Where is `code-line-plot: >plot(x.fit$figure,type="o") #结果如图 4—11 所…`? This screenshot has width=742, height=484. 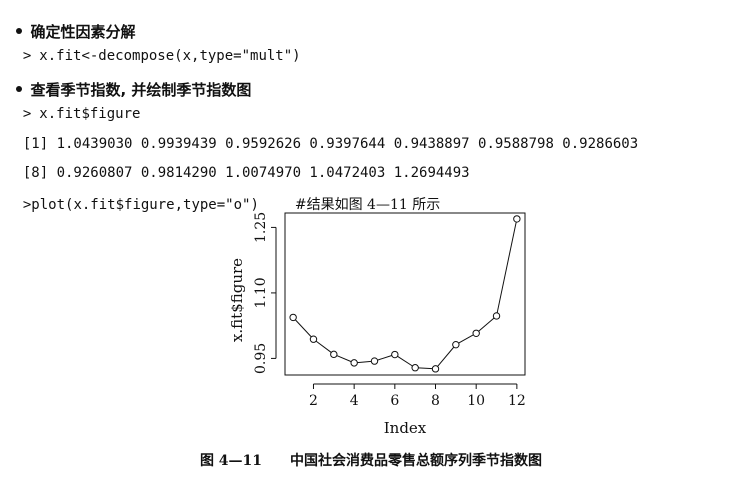
code-line-plot: >plot(x.fit$figure,type="o") #结果如图 4—11 所… is located at coordinates (223, 196).